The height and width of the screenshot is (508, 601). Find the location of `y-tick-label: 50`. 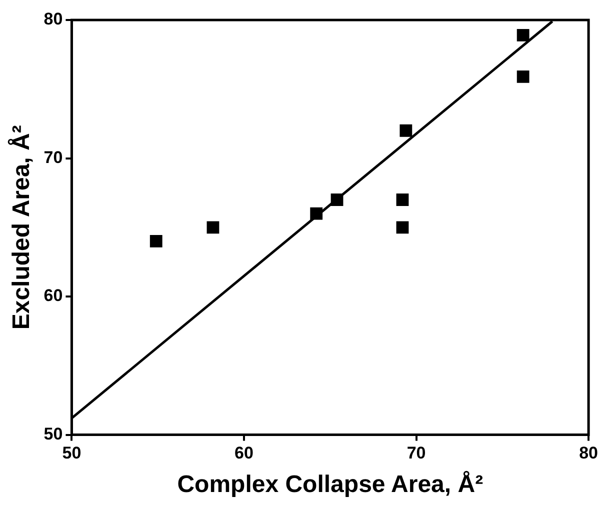

y-tick-label: 50 is located at coordinates (53, 434).